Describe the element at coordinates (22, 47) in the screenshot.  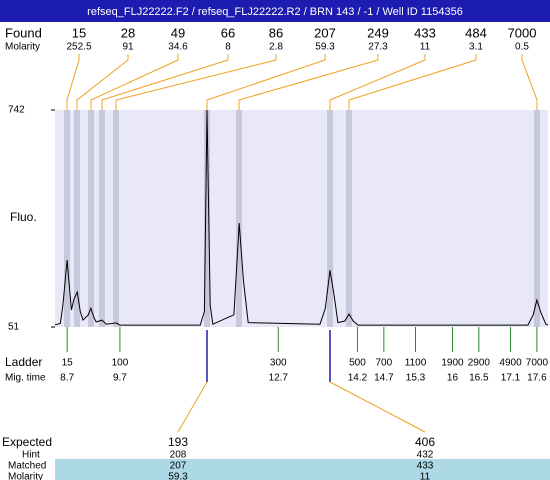
I see `molarity-label: Molarity` at that location.